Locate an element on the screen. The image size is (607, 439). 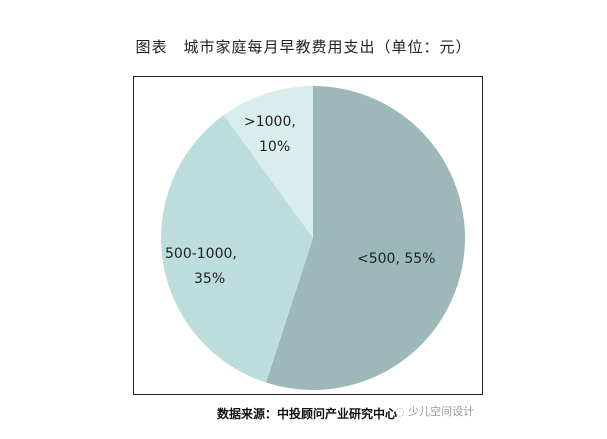
label-lt500: <500, 55% is located at coordinates (396, 259).